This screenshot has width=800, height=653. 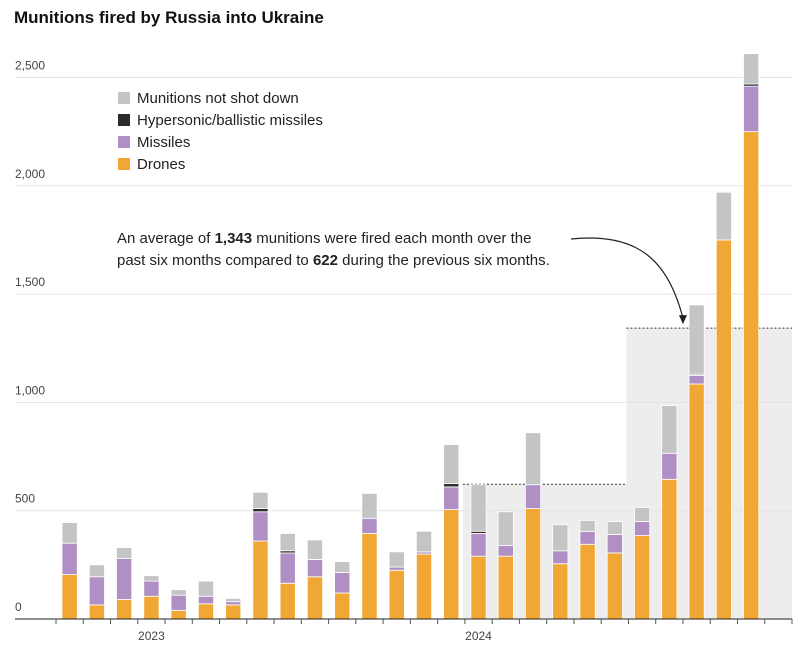 What do you see at coordinates (230, 120) in the screenshot?
I see `legend-label: Hypersonic/ballistic missiles` at bounding box center [230, 120].